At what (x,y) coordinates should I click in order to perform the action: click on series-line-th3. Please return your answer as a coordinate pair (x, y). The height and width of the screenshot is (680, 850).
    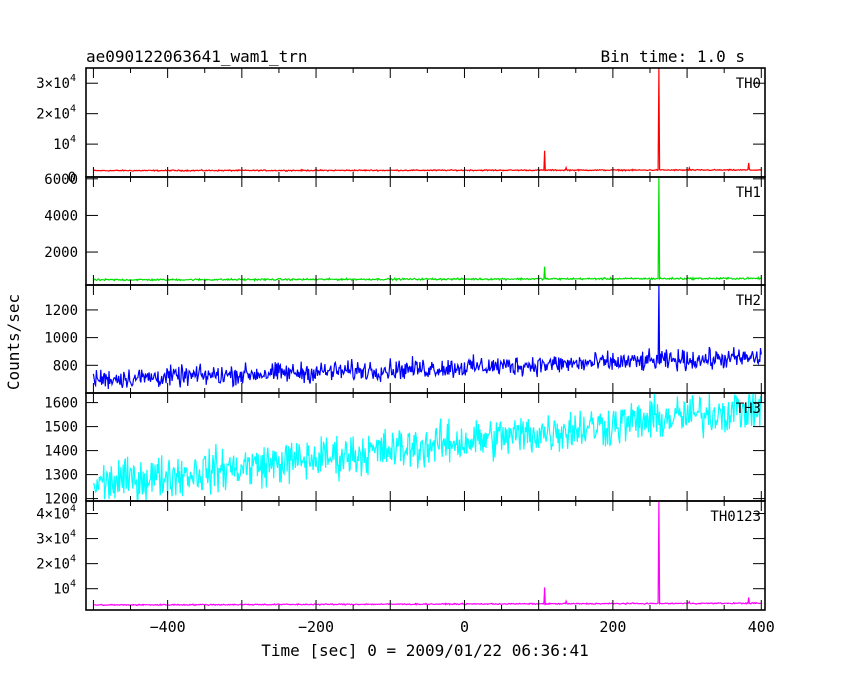
    Looking at the image, I should click on (427, 447).